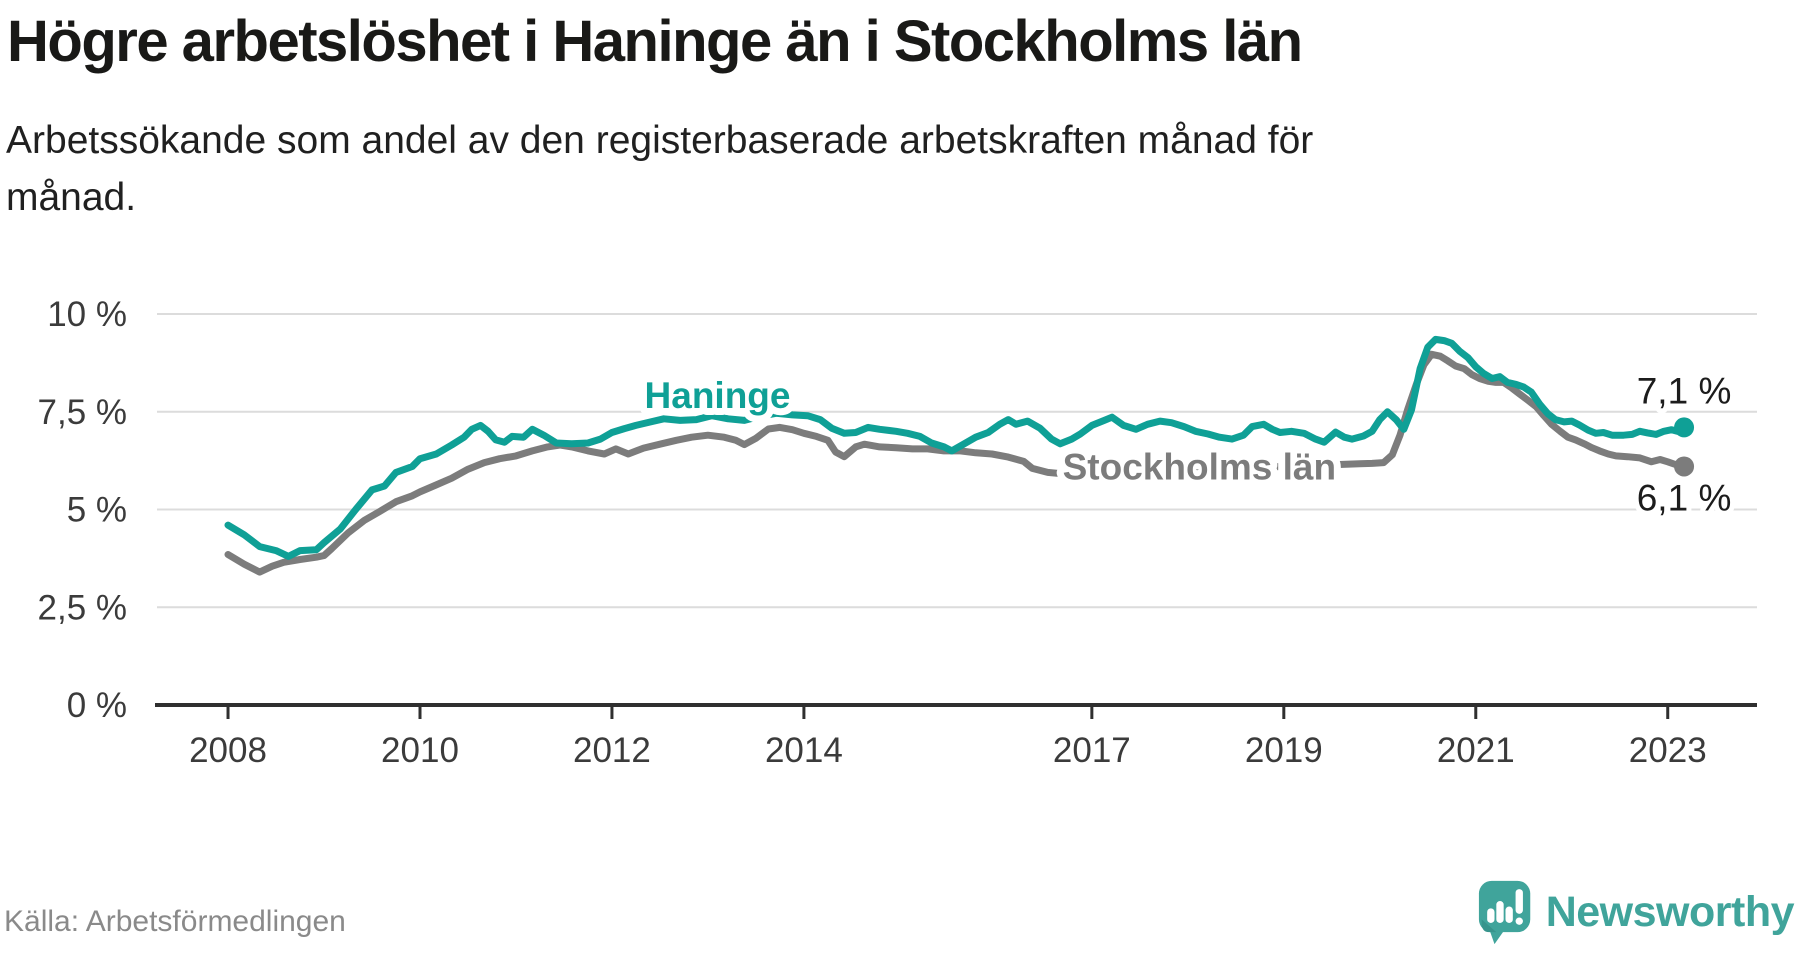 The width and height of the screenshot is (1800, 953). Describe the element at coordinates (1668, 750) in the screenshot. I see `x-axis-tick-label: 2023` at that location.